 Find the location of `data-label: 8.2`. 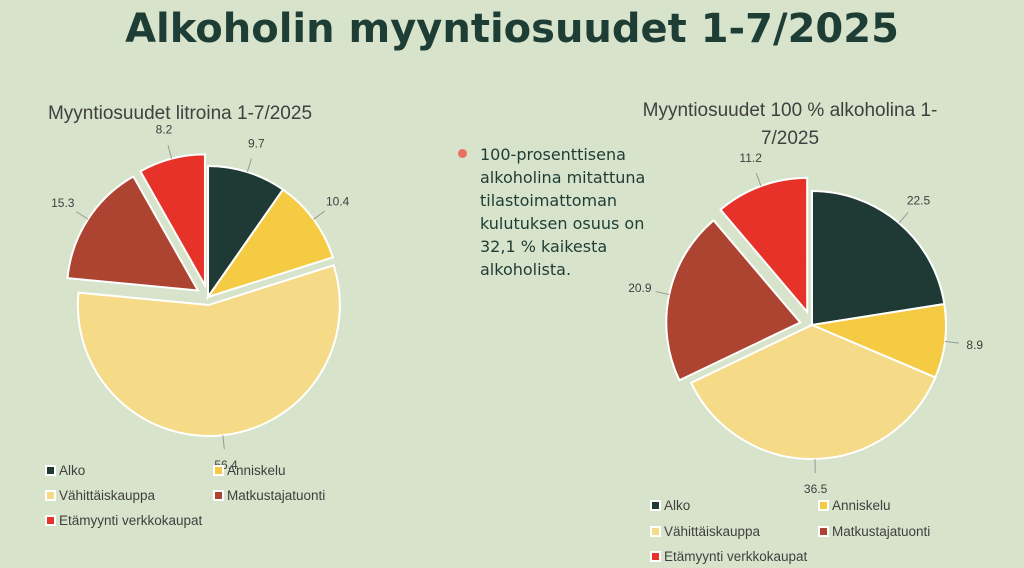

data-label: 8.2 is located at coordinates (164, 130).